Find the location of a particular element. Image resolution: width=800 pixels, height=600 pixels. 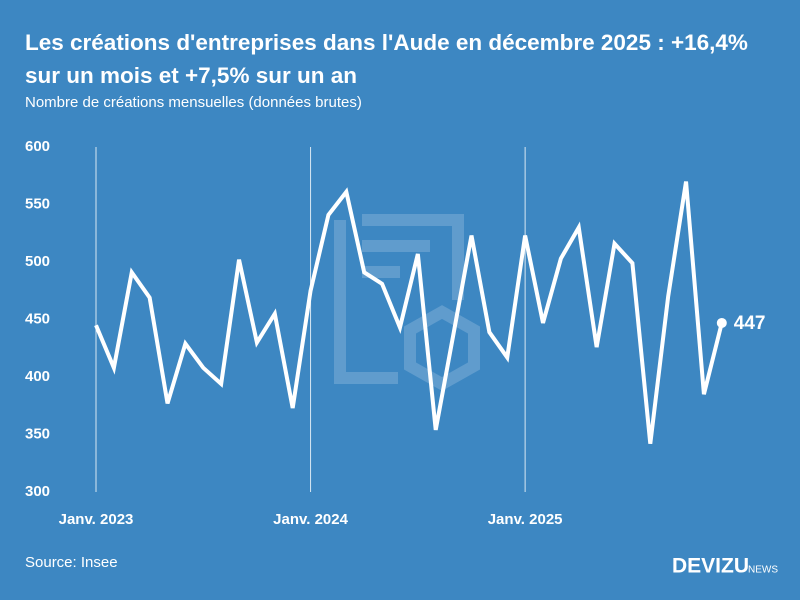

y-tick-label: 500 is located at coordinates (37, 261).